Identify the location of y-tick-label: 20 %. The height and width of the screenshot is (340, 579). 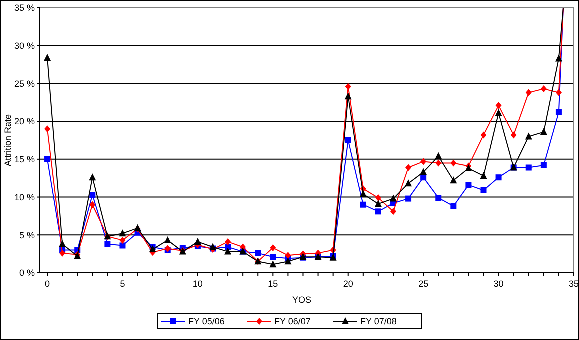
(24, 121).